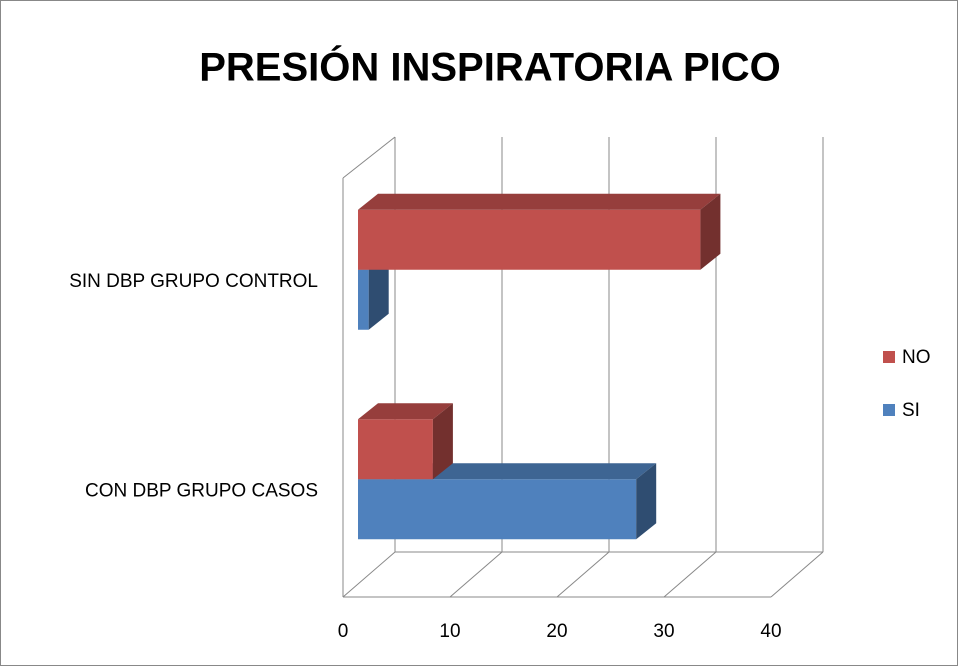 The image size is (958, 666). What do you see at coordinates (193, 281) in the screenshot?
I see `y-tick-label: SIN DBP GRUPO CONTROL` at bounding box center [193, 281].